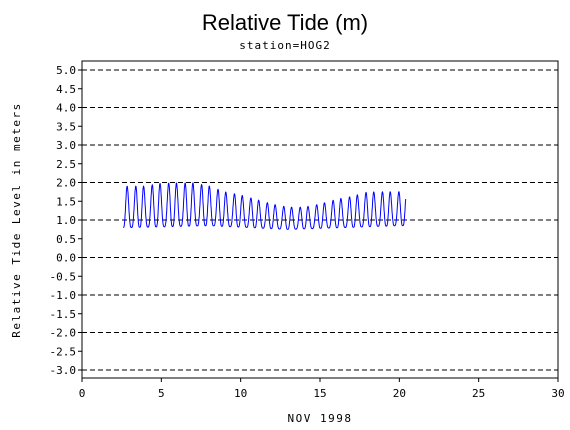  What do you see at coordinates (66, 145) in the screenshot?
I see `y-tick-label: 3.0` at bounding box center [66, 145].